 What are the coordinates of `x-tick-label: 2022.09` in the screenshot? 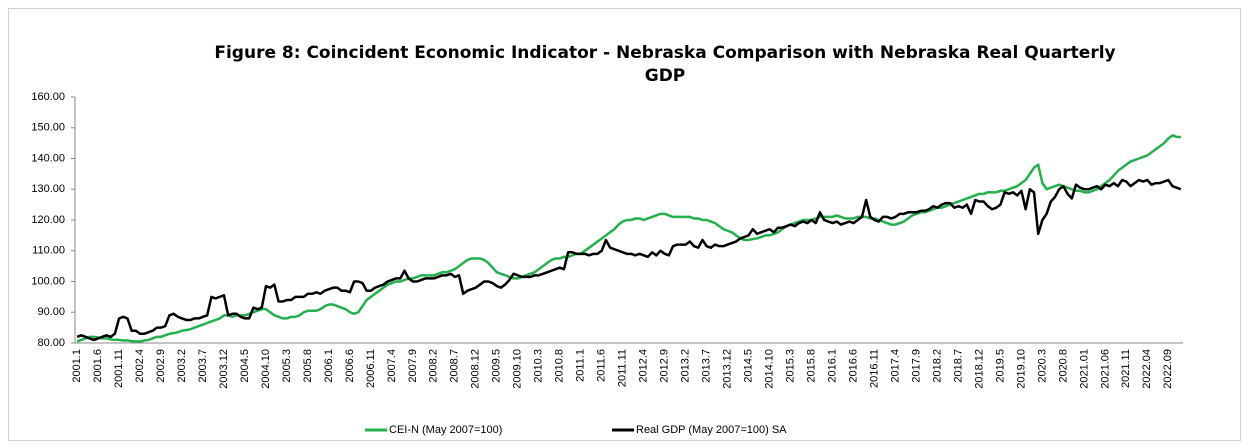 It's located at (1168, 369).